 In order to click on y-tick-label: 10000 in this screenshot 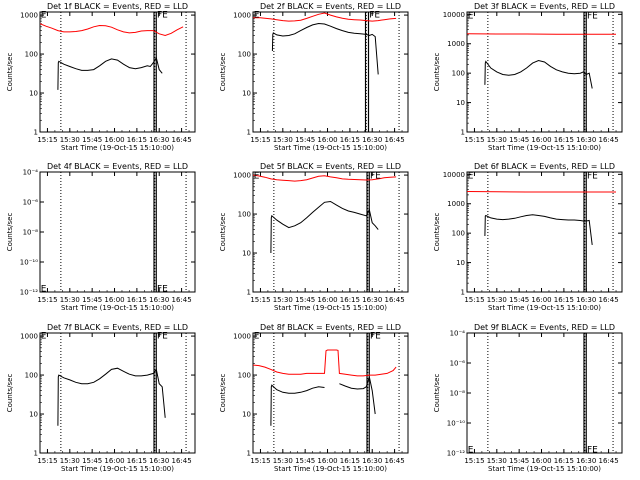, I will do `click(454, 15)`.